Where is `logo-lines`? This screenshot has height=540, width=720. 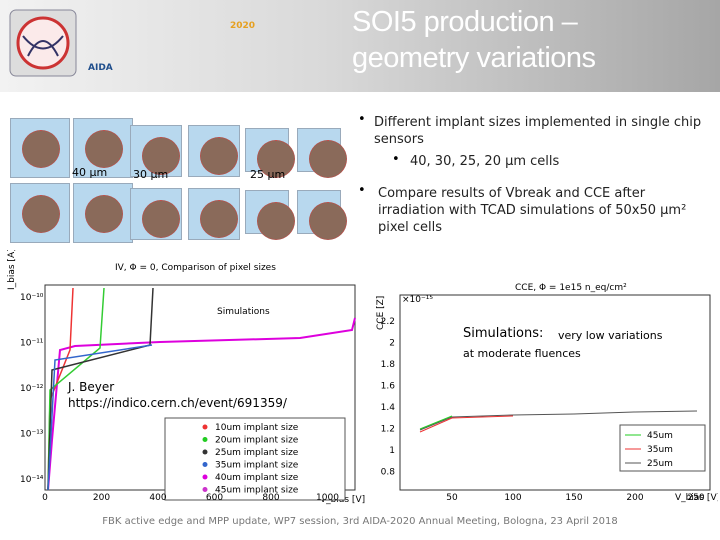
logo-lines is located at coordinates (43, 46).